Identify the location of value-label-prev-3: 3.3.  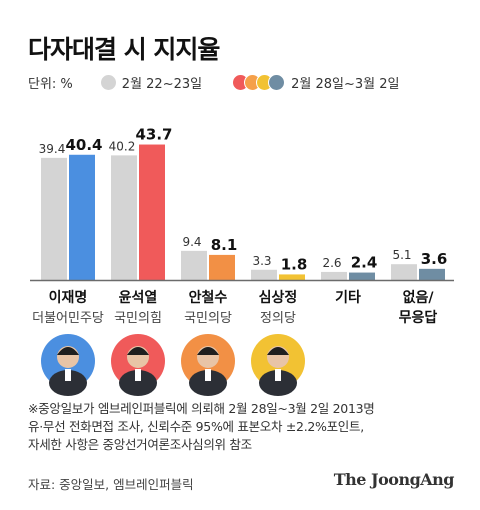
(261, 261).